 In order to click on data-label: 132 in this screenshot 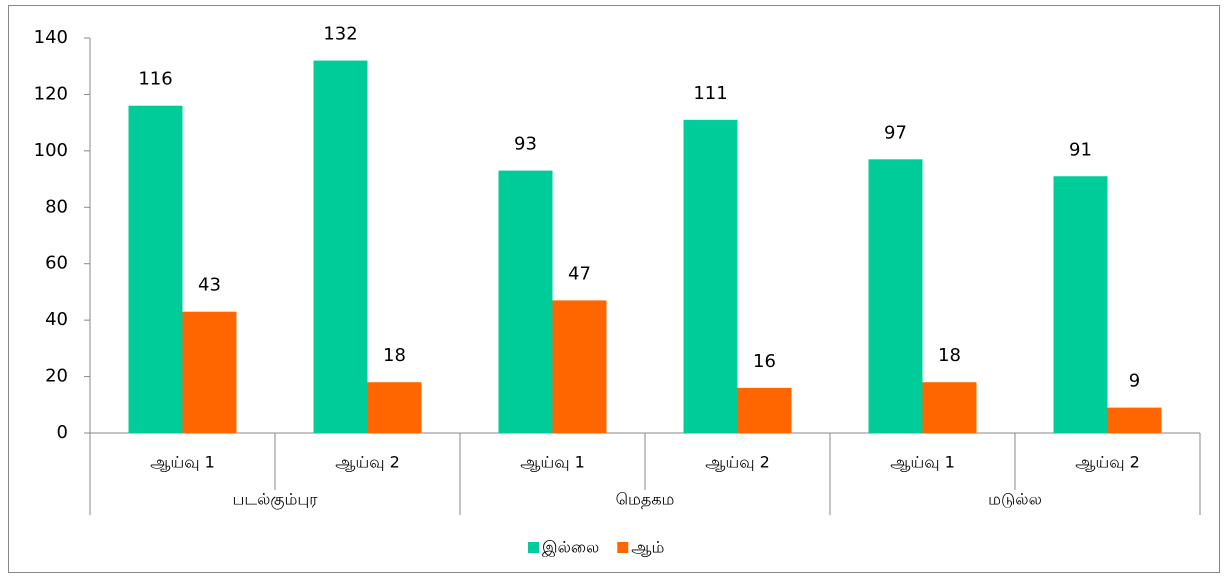, I will do `click(340, 34)`.